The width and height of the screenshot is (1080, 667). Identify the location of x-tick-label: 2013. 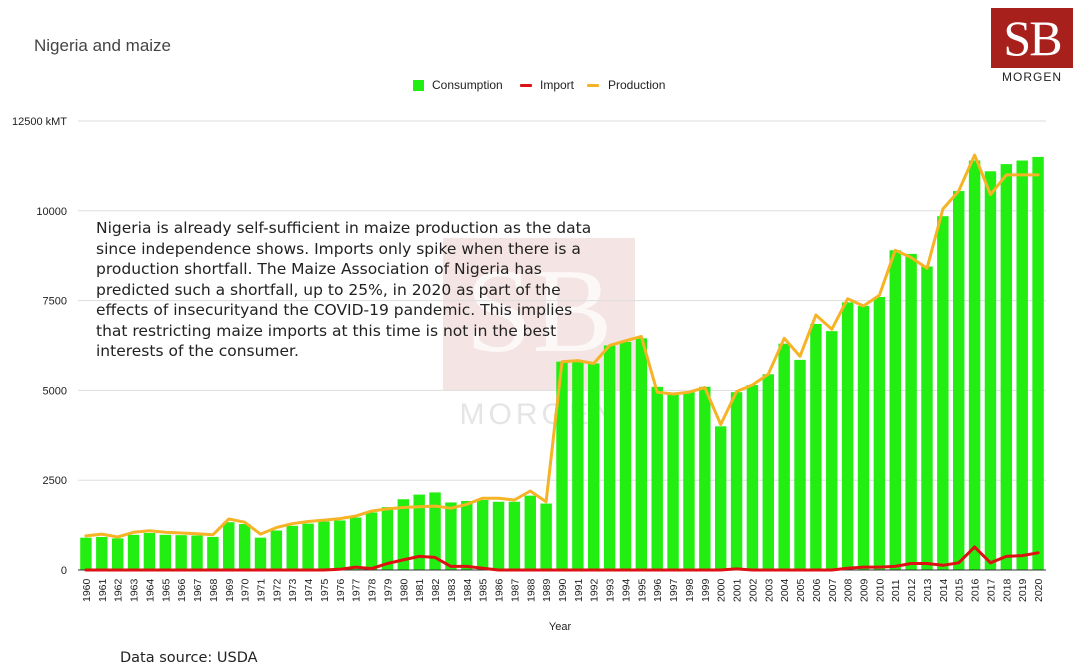
(928, 590).